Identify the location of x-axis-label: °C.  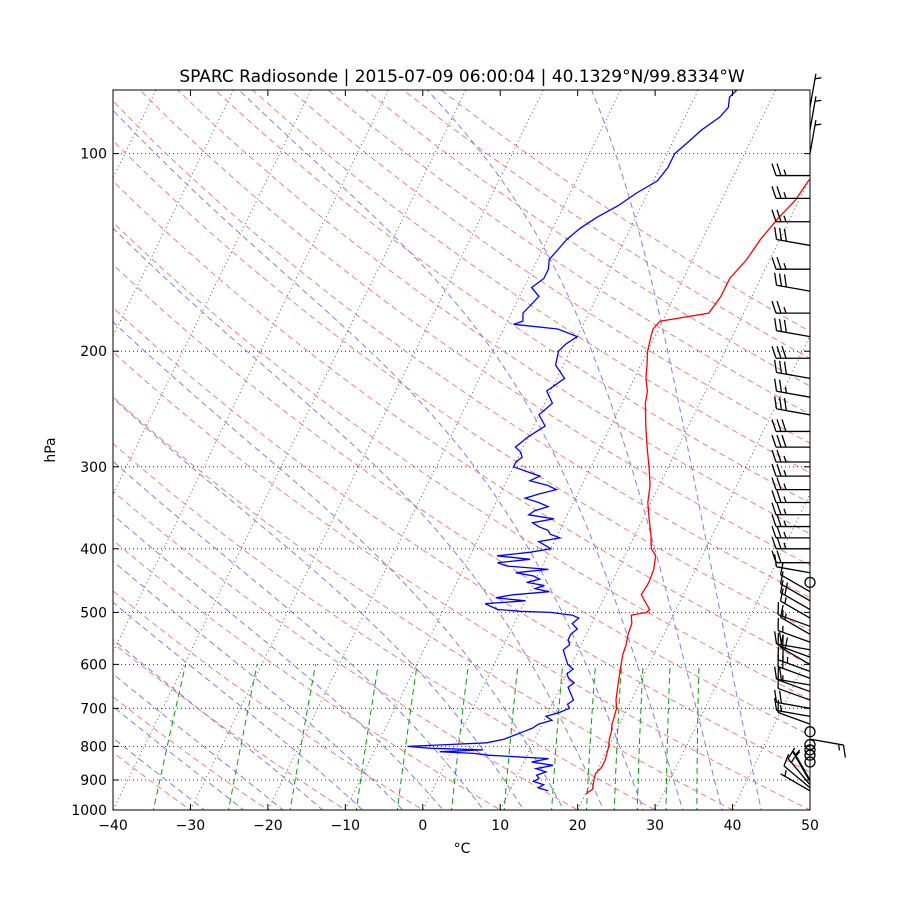
(462, 849).